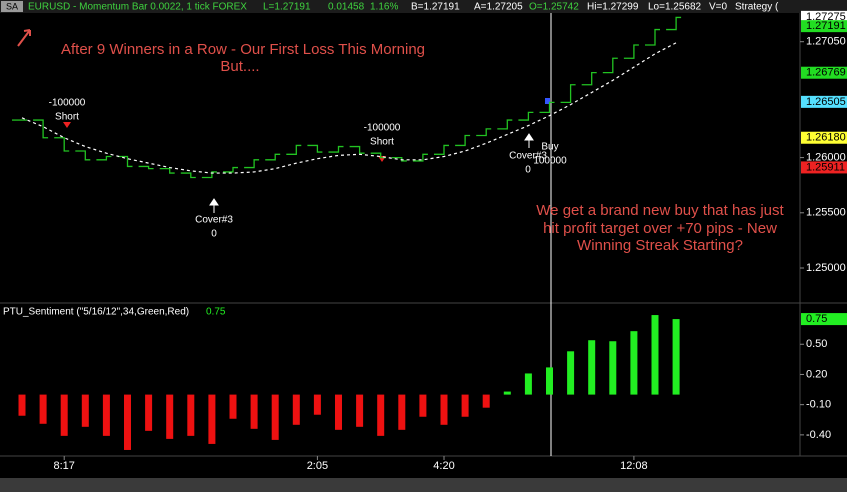 The image size is (847, 492). I want to click on annotation: hit profit target over +70 pips - New, so click(660, 228).